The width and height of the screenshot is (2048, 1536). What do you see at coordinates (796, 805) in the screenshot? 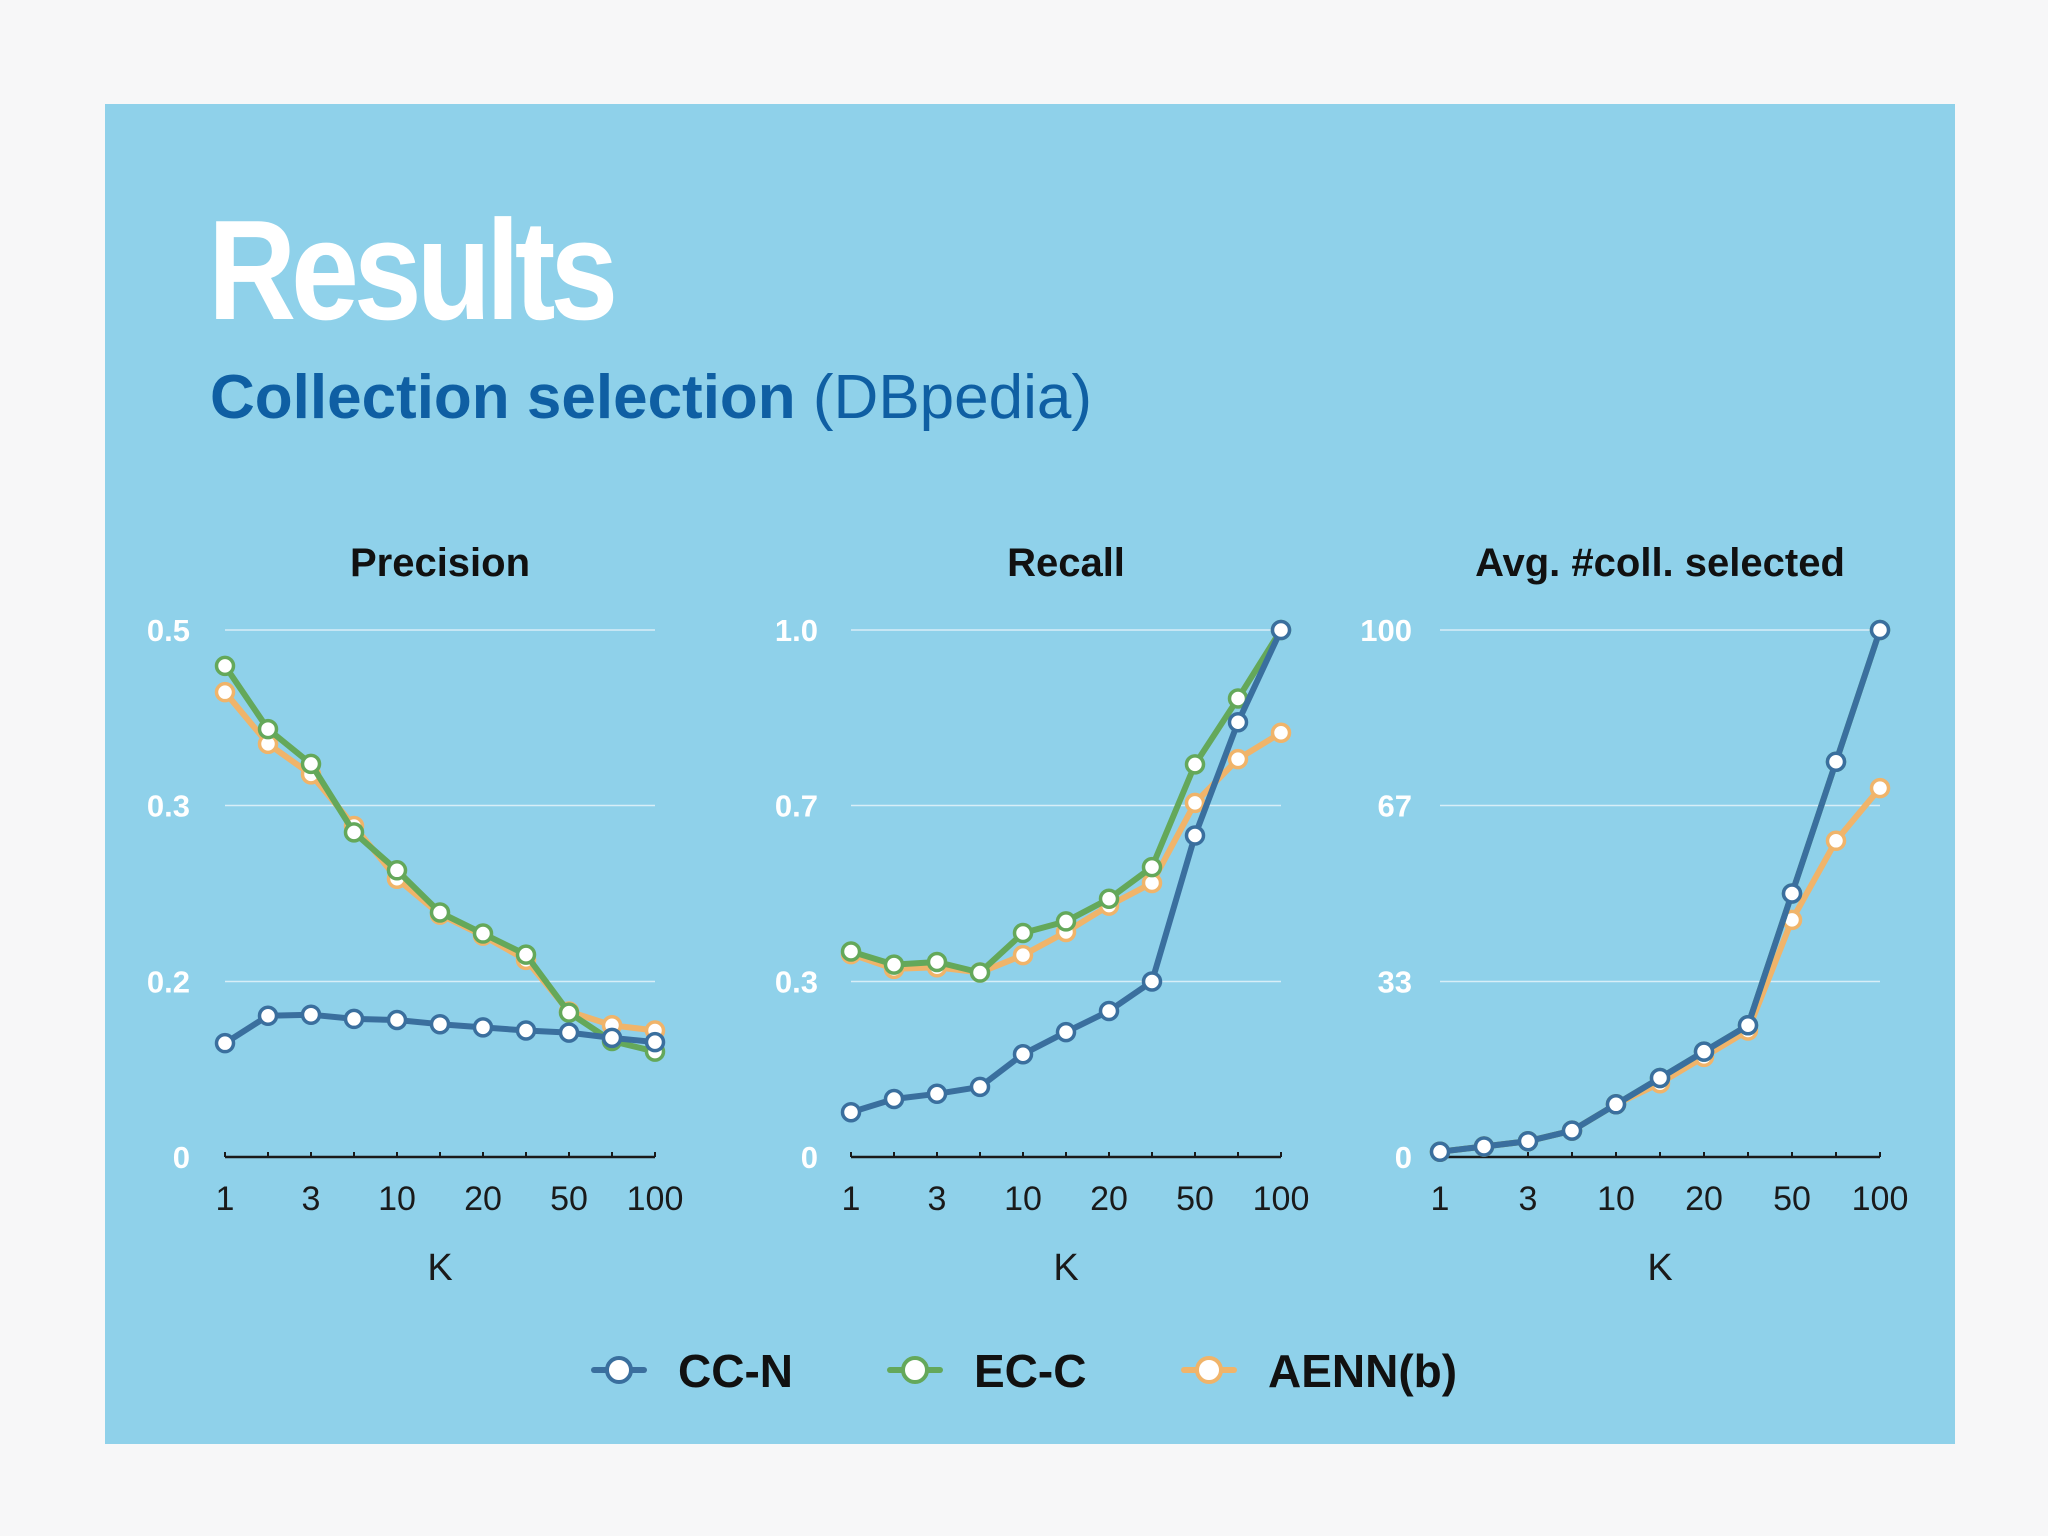
I see `y-tick-label: 0.7` at bounding box center [796, 805].